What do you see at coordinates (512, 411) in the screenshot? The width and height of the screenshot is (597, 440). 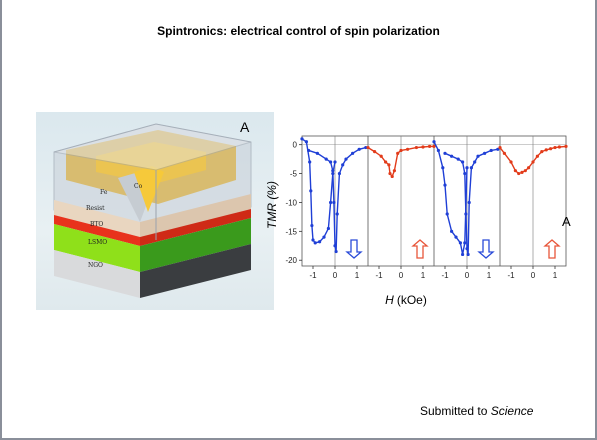 I see `footer-journal: Science` at bounding box center [512, 411].